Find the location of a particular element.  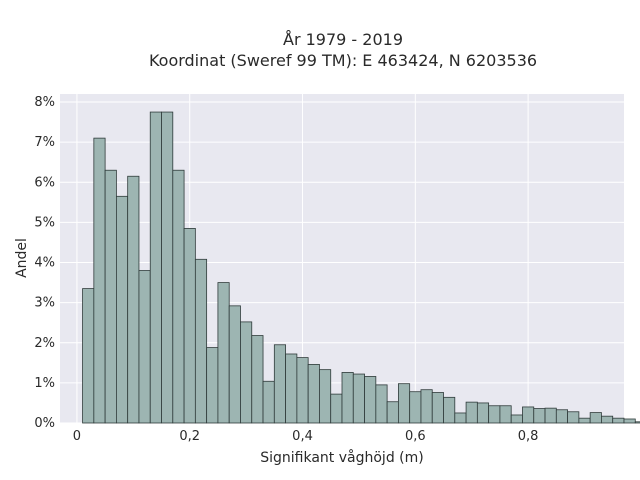

x-tick-label: 0,8 is located at coordinates (528, 436).